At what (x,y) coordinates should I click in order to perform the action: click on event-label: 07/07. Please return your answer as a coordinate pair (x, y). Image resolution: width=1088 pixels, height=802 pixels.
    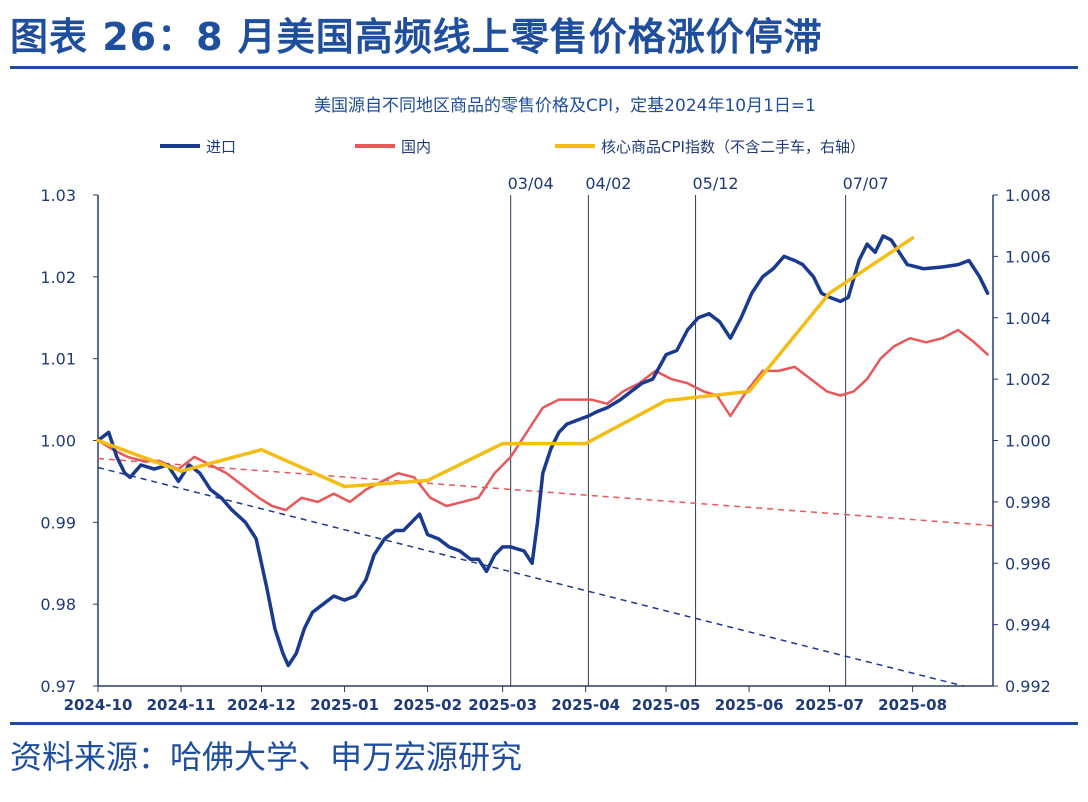
    Looking at the image, I should click on (866, 183).